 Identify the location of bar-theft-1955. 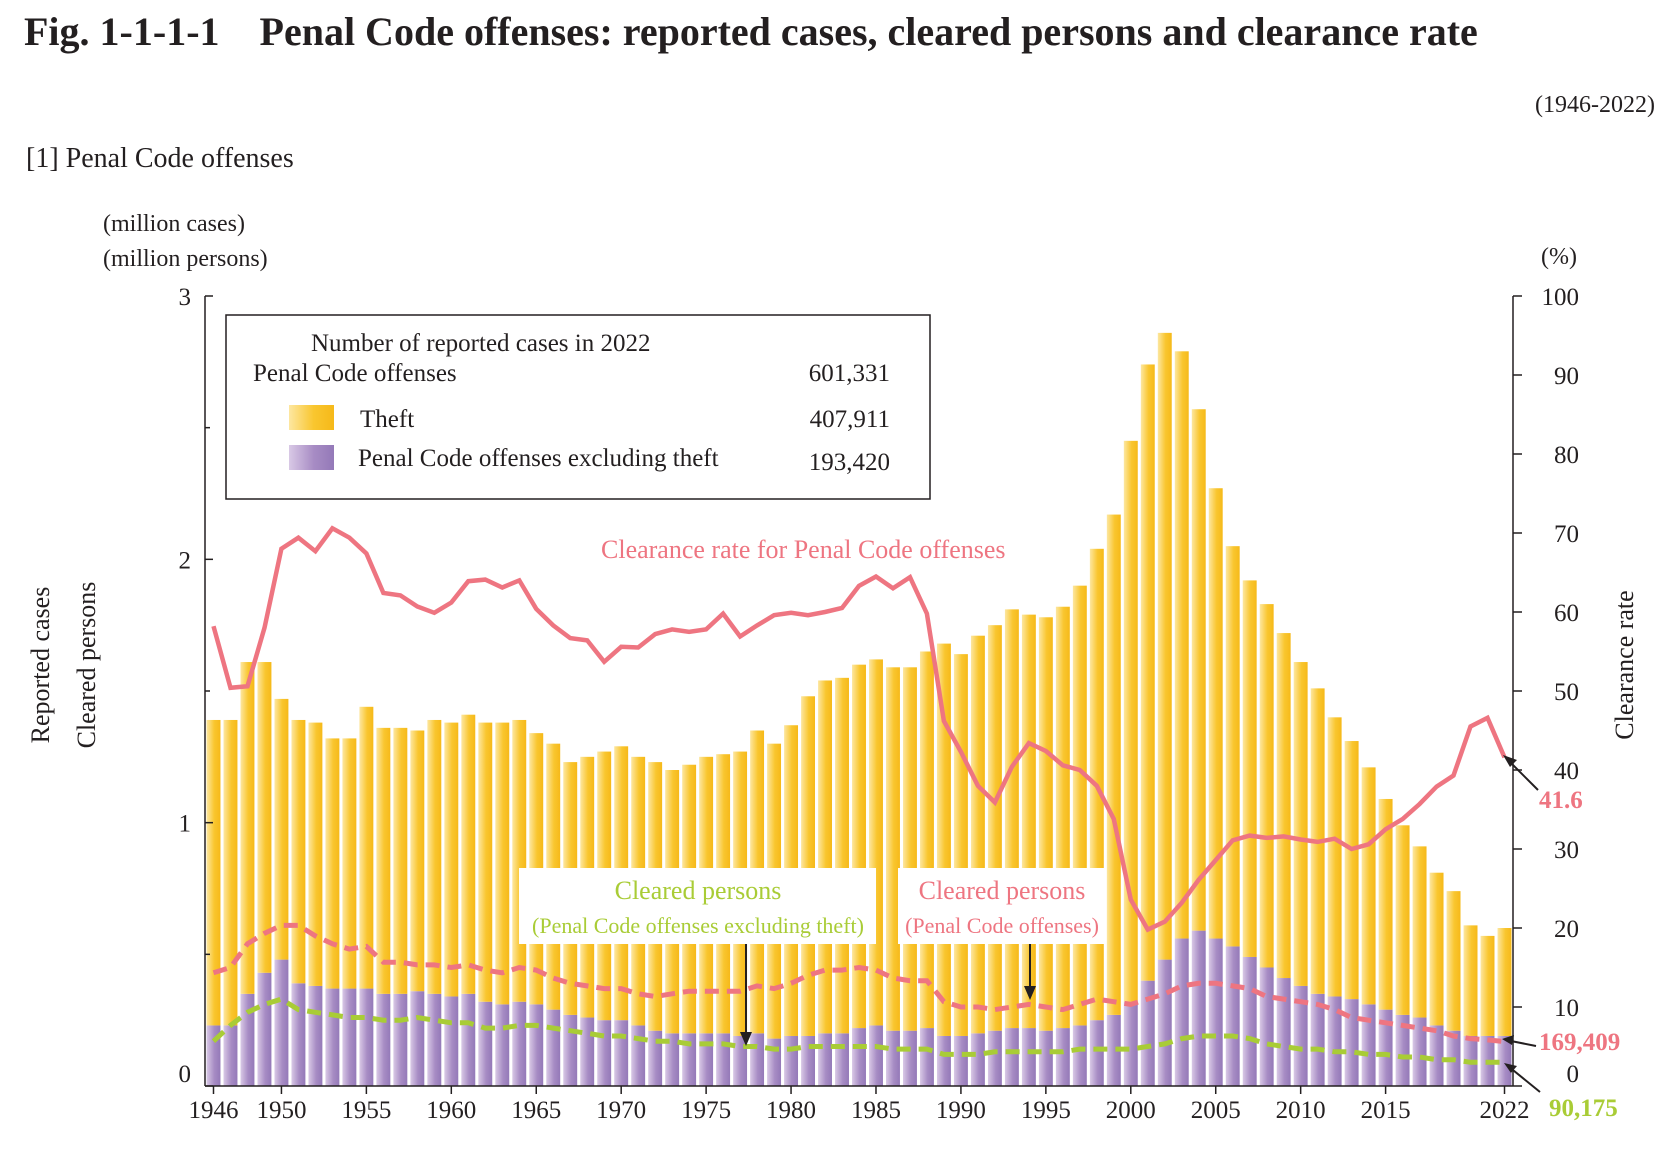
(366, 847).